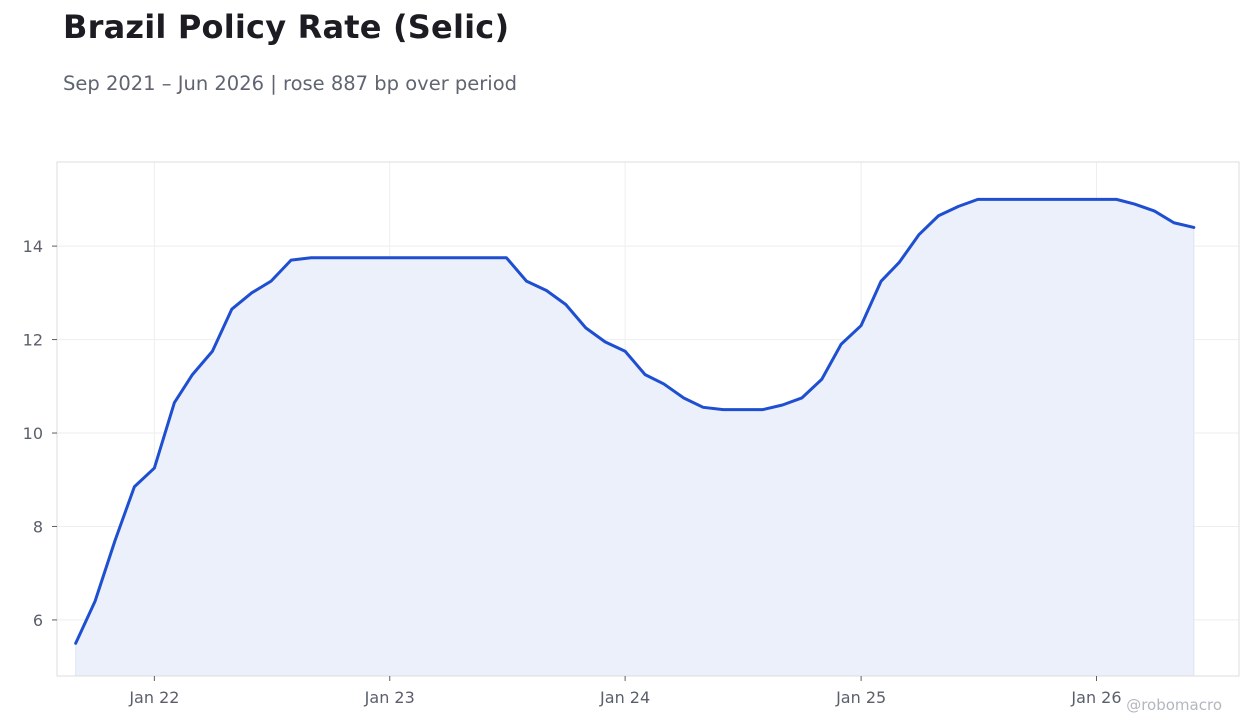  I want to click on y-tick-label-3: 12, so click(33, 340).